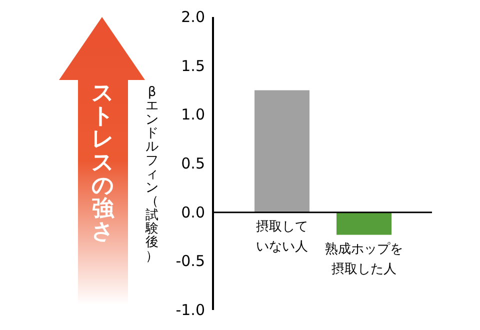 The height and width of the screenshot is (330, 480). What do you see at coordinates (103, 163) in the screenshot?
I see `text: ストレスの強さ` at bounding box center [103, 163].